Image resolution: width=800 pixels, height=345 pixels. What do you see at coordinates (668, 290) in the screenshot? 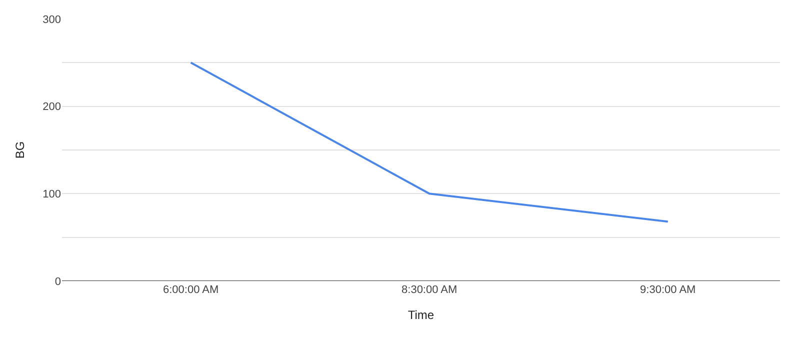
I see `x-tick-label: 9:30:00 AM` at bounding box center [668, 290].